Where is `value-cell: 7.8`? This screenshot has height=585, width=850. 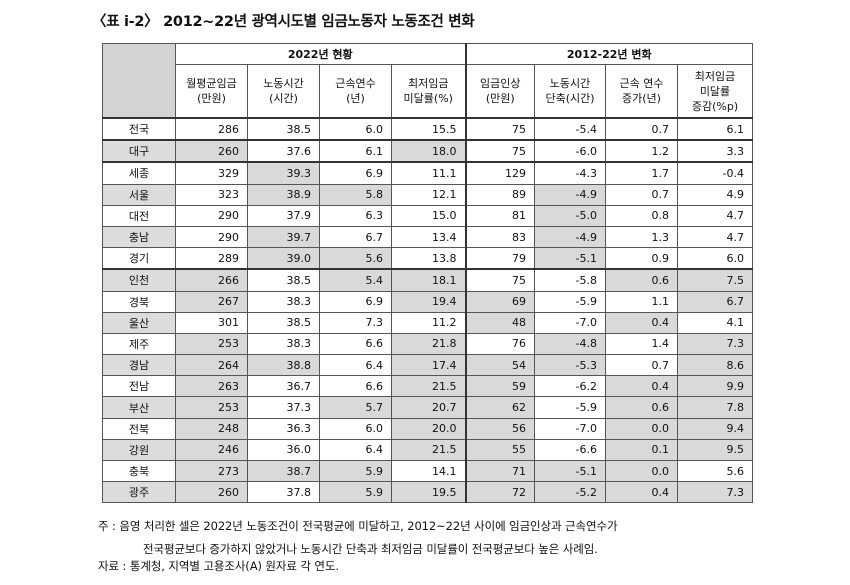 value-cell: 7.8 is located at coordinates (715, 407).